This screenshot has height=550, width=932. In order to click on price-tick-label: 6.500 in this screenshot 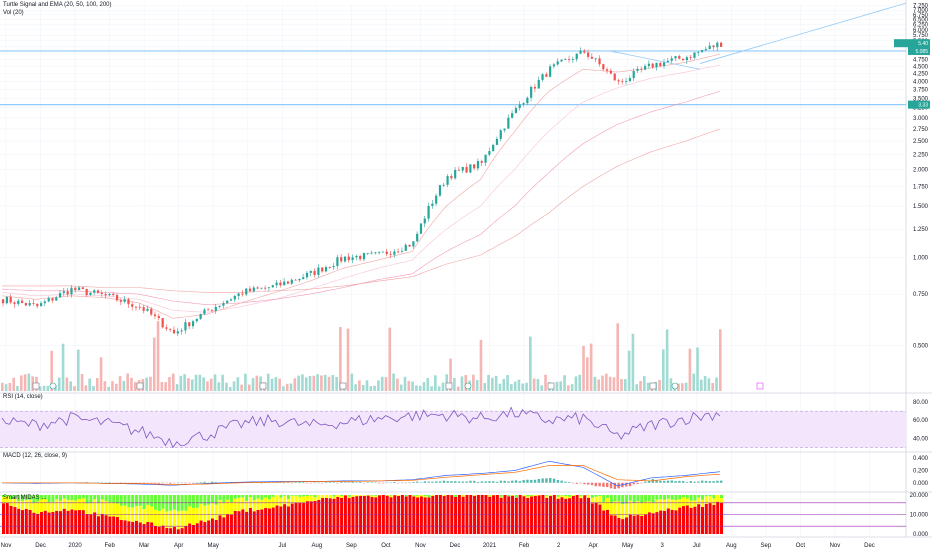, I will do `click(921, 21)`.